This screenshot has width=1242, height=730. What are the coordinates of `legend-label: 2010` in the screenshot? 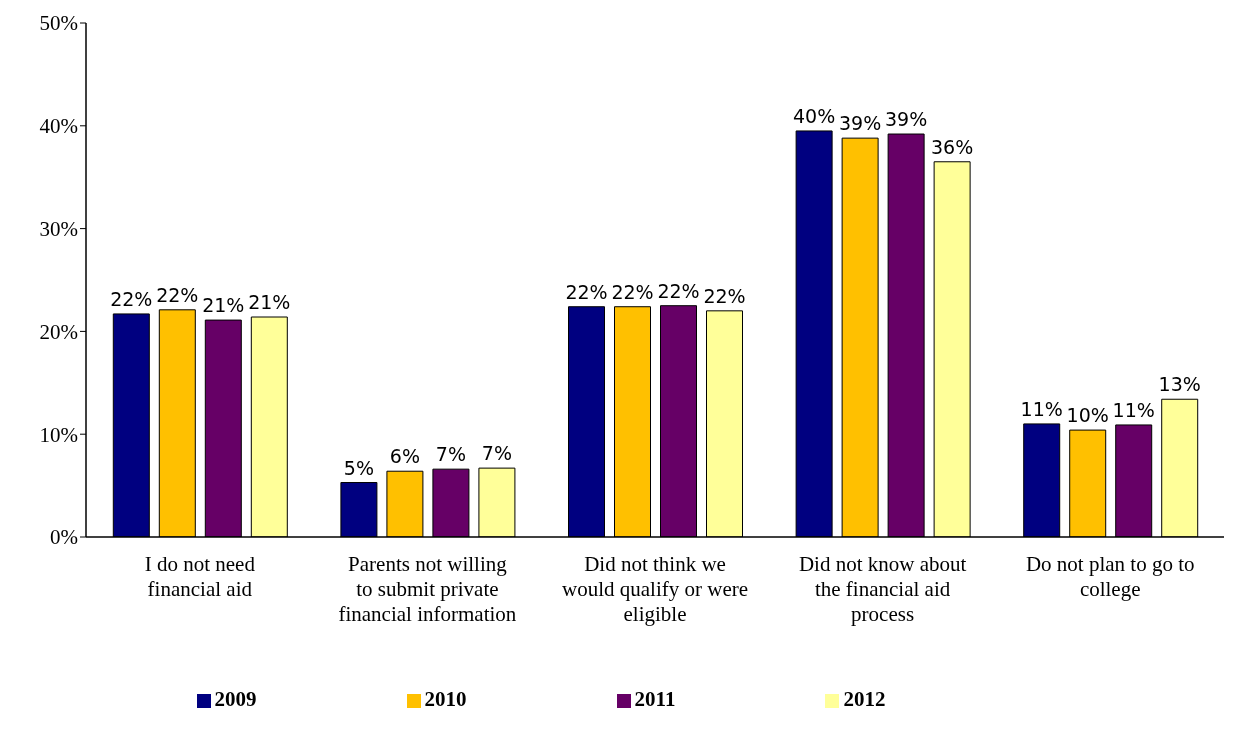 It's located at (445, 699).